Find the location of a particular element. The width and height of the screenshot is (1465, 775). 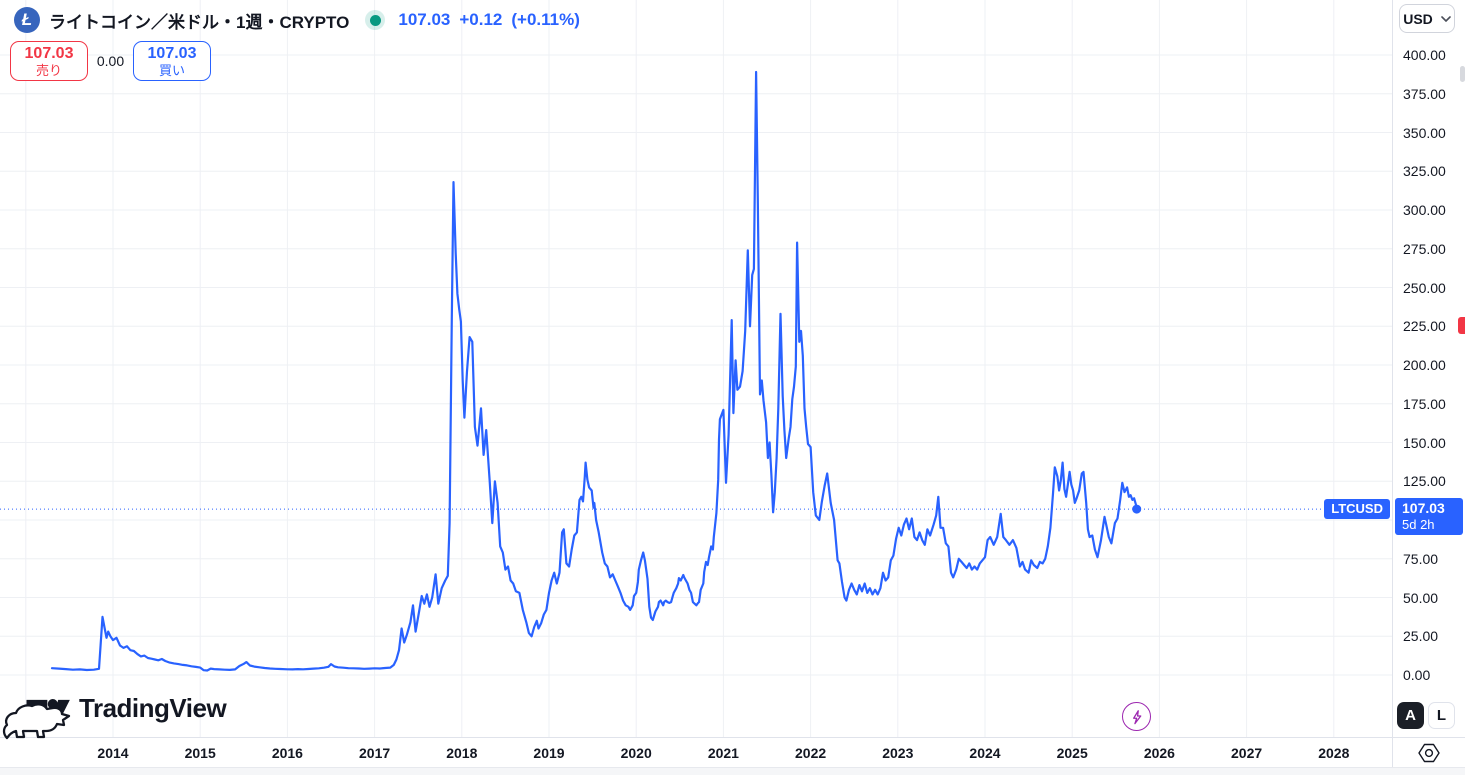

axis-label-price: 107.03 is located at coordinates (1423, 508).